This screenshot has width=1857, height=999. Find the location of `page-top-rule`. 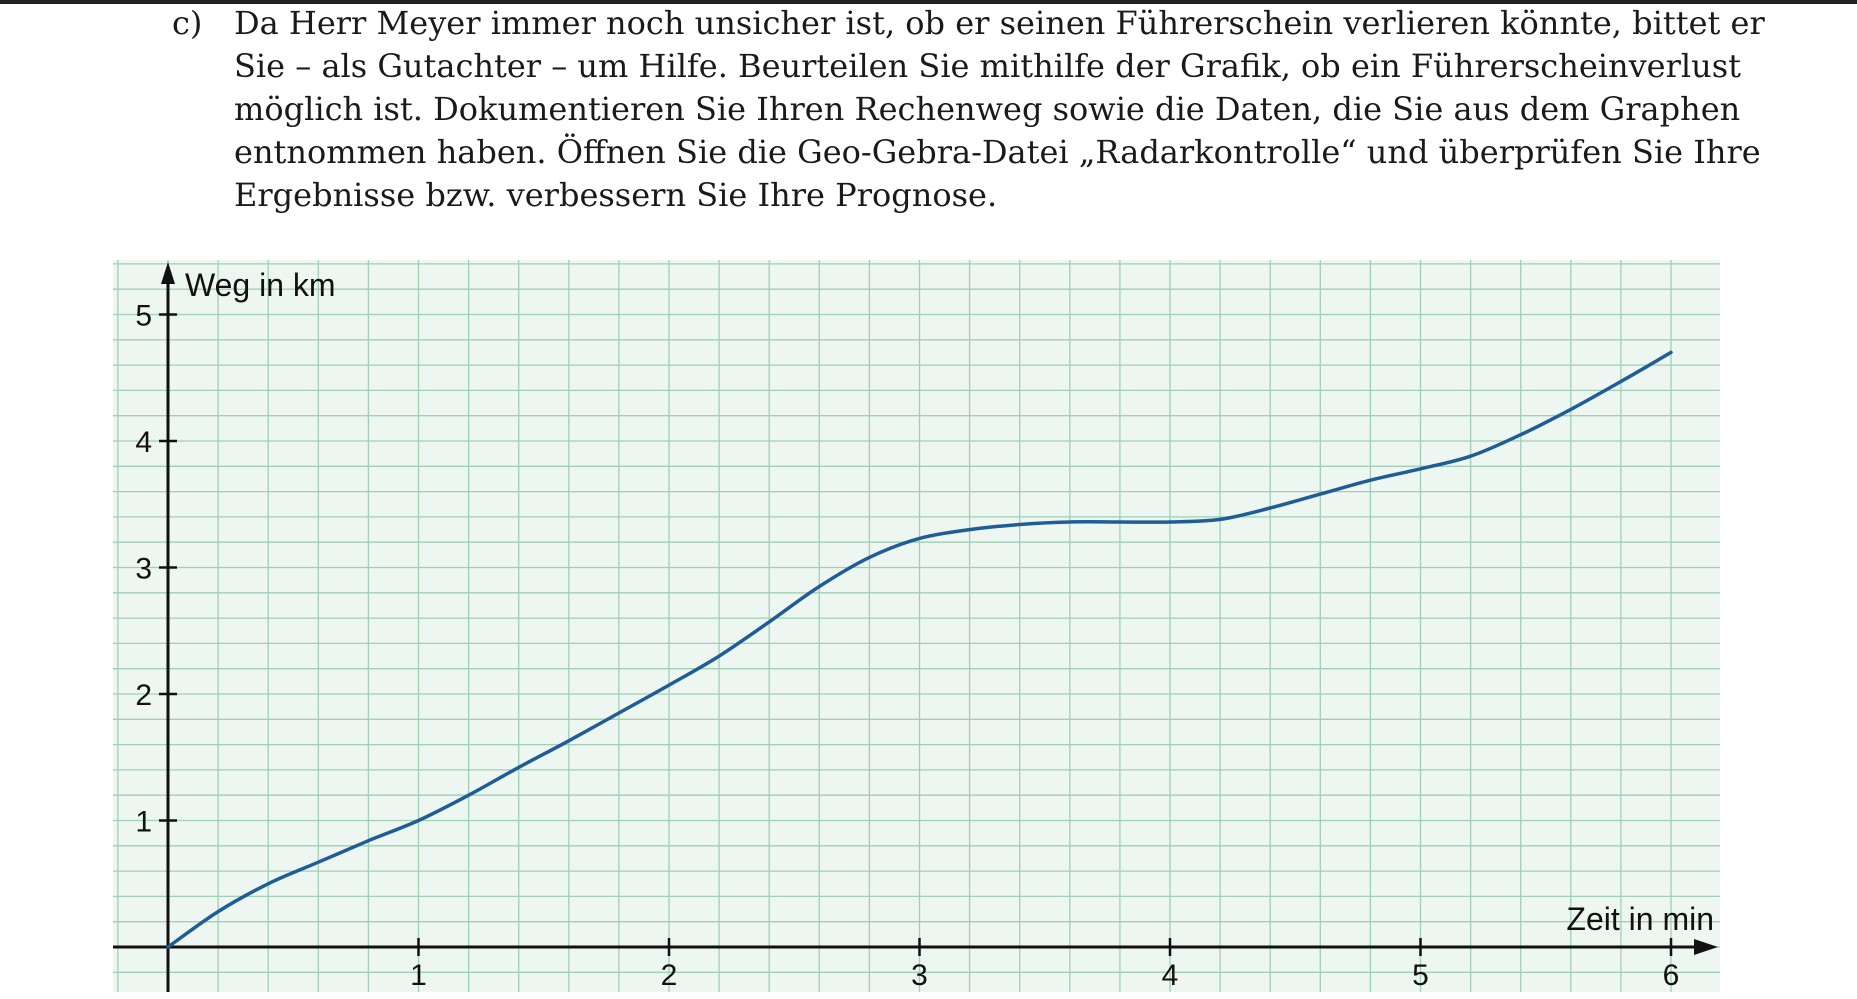

page-top-rule is located at coordinates (928, 2).